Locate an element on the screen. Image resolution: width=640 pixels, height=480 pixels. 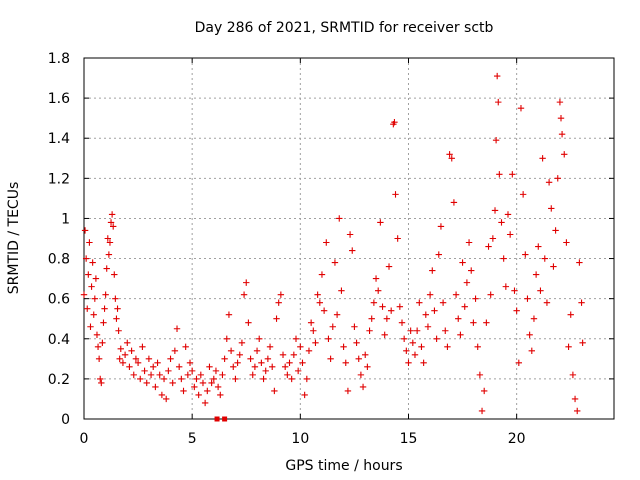
y-tick-label: 0.8 is located at coordinates (59, 260).